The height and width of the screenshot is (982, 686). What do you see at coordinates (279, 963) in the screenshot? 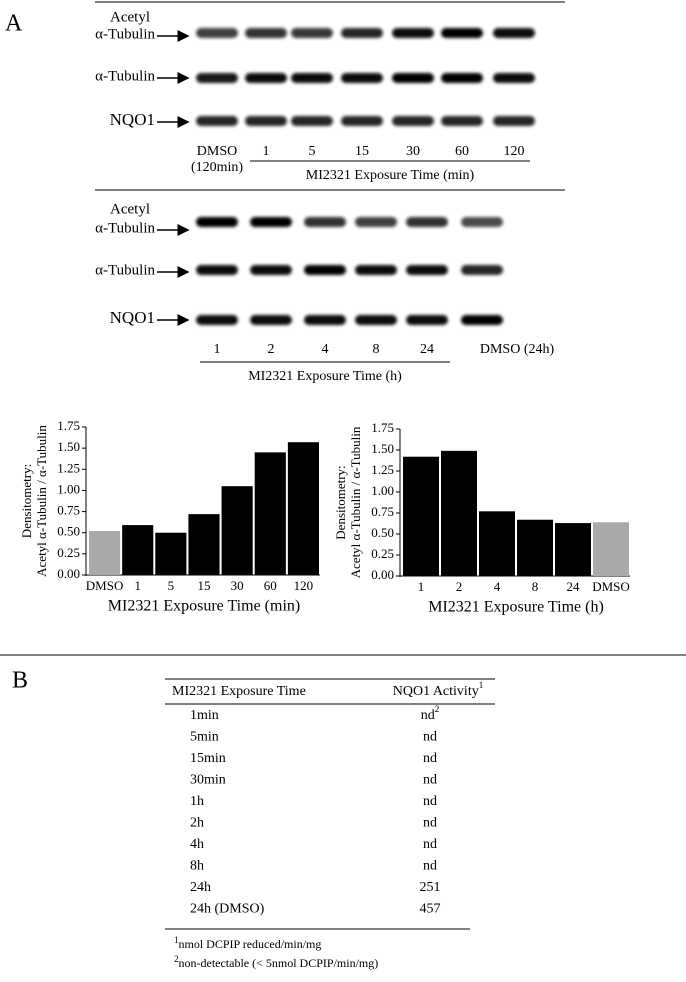
I see `footnote-text: non-detectable (< 5nmol DCPIP/min/mg)` at bounding box center [279, 963].